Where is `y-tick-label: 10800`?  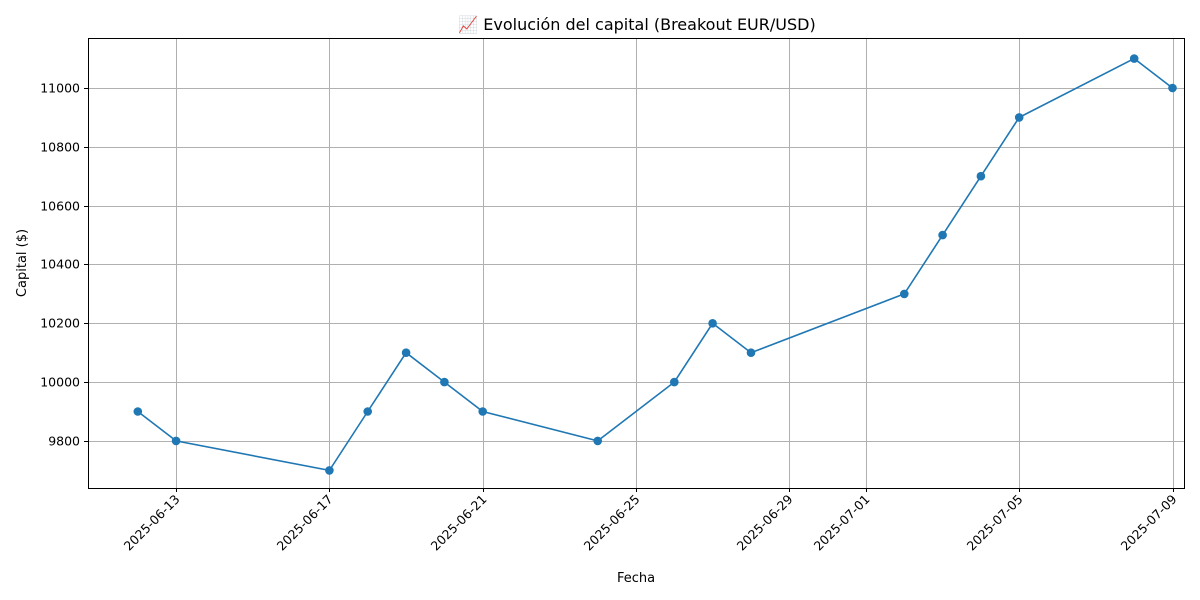
y-tick-label: 10800 is located at coordinates (60, 147).